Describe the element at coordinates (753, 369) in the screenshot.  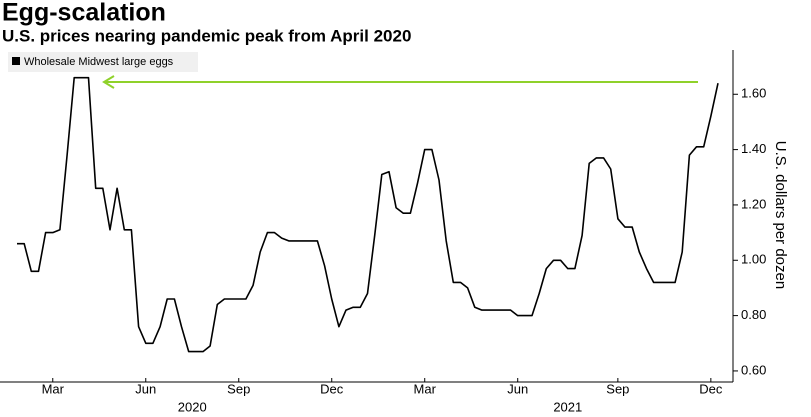
I see `y-tick-label: 0.60` at that location.